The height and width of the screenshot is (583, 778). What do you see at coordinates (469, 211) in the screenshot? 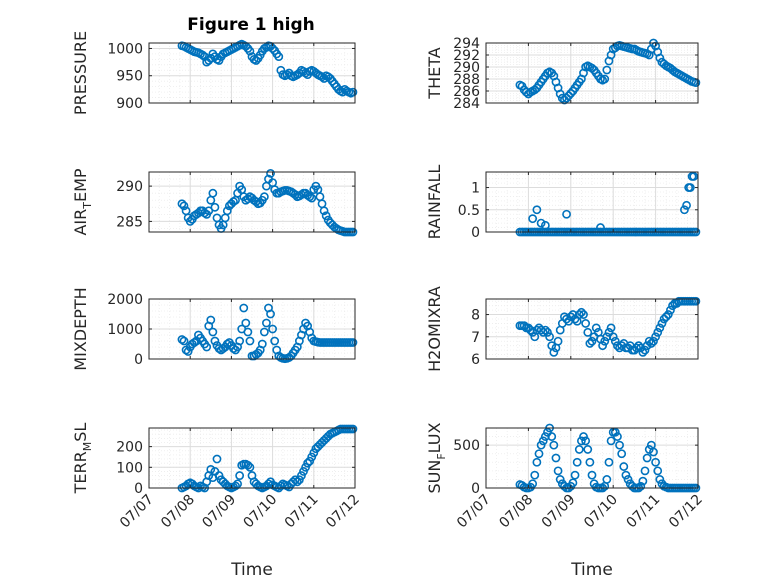
I see `y-tick-label: 0.5` at bounding box center [469, 211].